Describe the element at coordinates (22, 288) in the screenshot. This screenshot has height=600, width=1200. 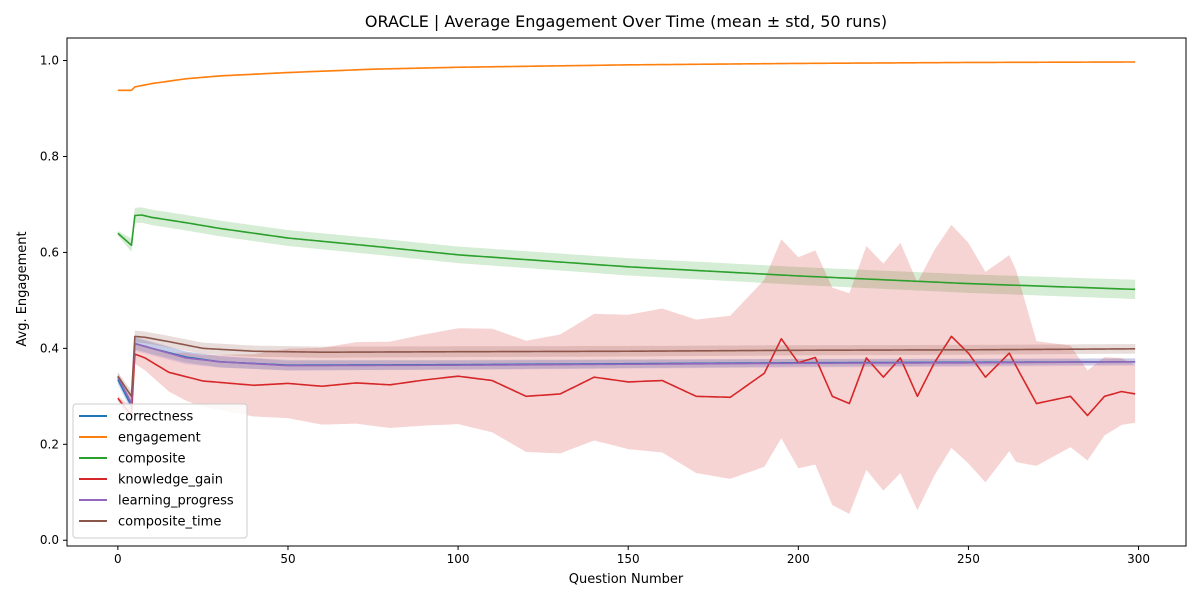
I see `y-axis-label: Avg. Engagement` at that location.